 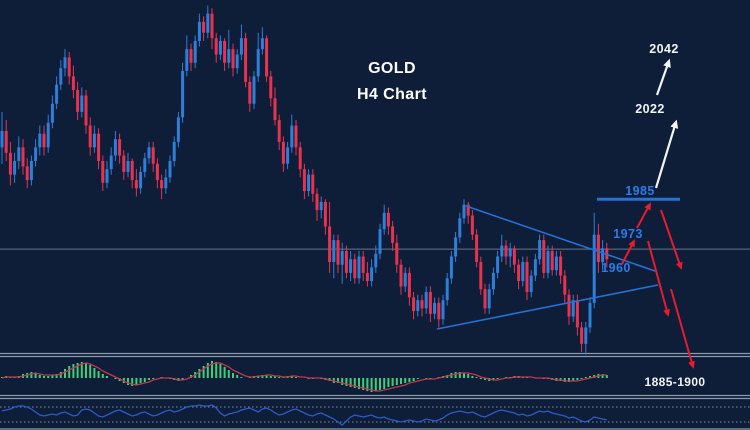 I want to click on drop-to-support, so click(x=682, y=328).